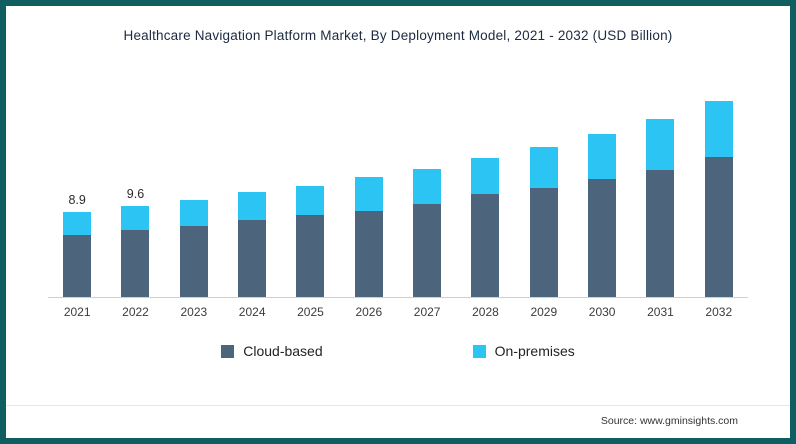  What do you see at coordinates (135, 193) in the screenshot?
I see `bar-value-label: 9.6` at bounding box center [135, 193].